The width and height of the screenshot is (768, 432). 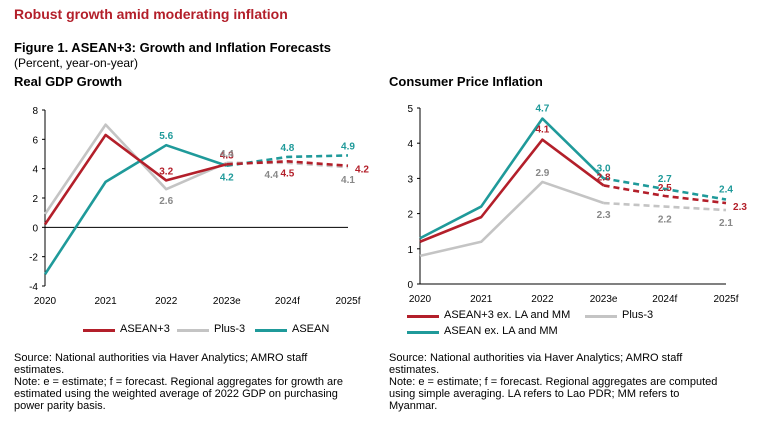 I want to click on legend-swatch-asean3-ex, so click(x=423, y=316).